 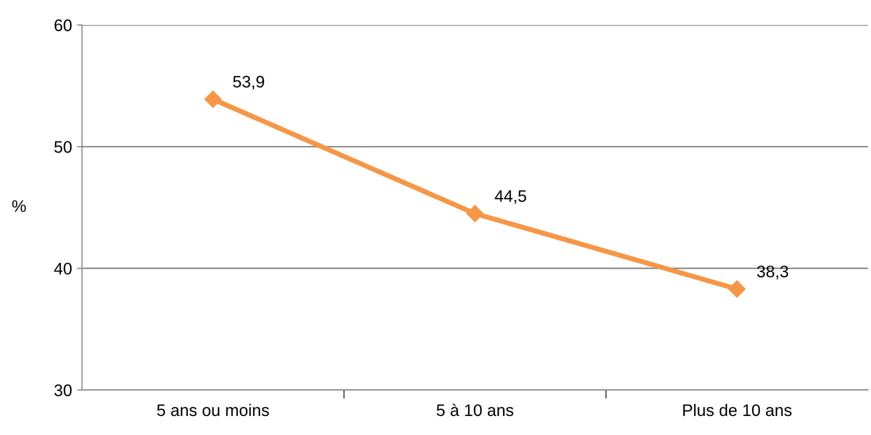 I want to click on y-tick-label: 30, so click(x=63, y=390).